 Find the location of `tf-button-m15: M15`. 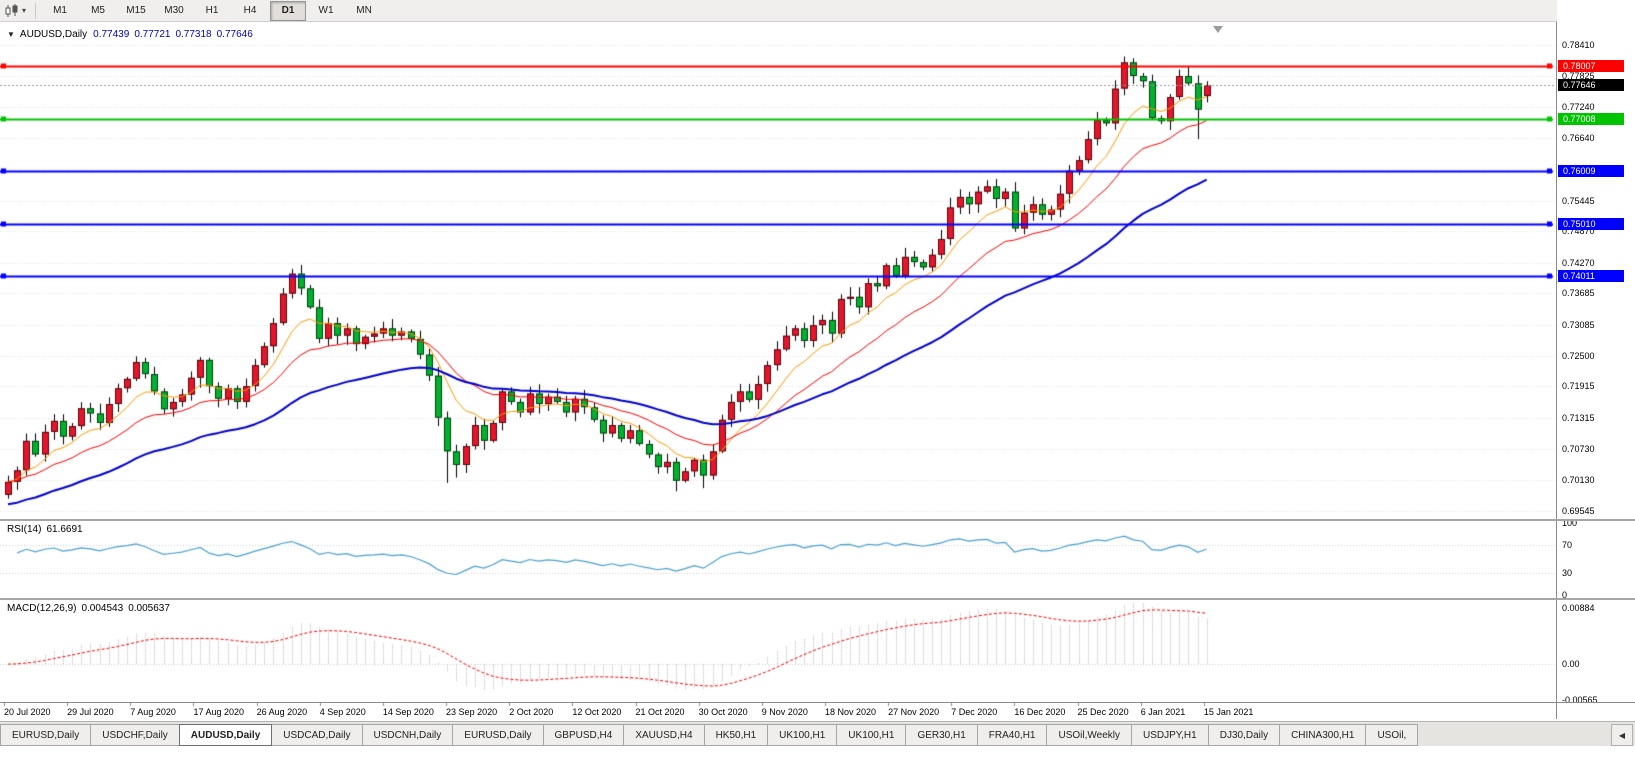

tf-button-m15: M15 is located at coordinates (136, 10).